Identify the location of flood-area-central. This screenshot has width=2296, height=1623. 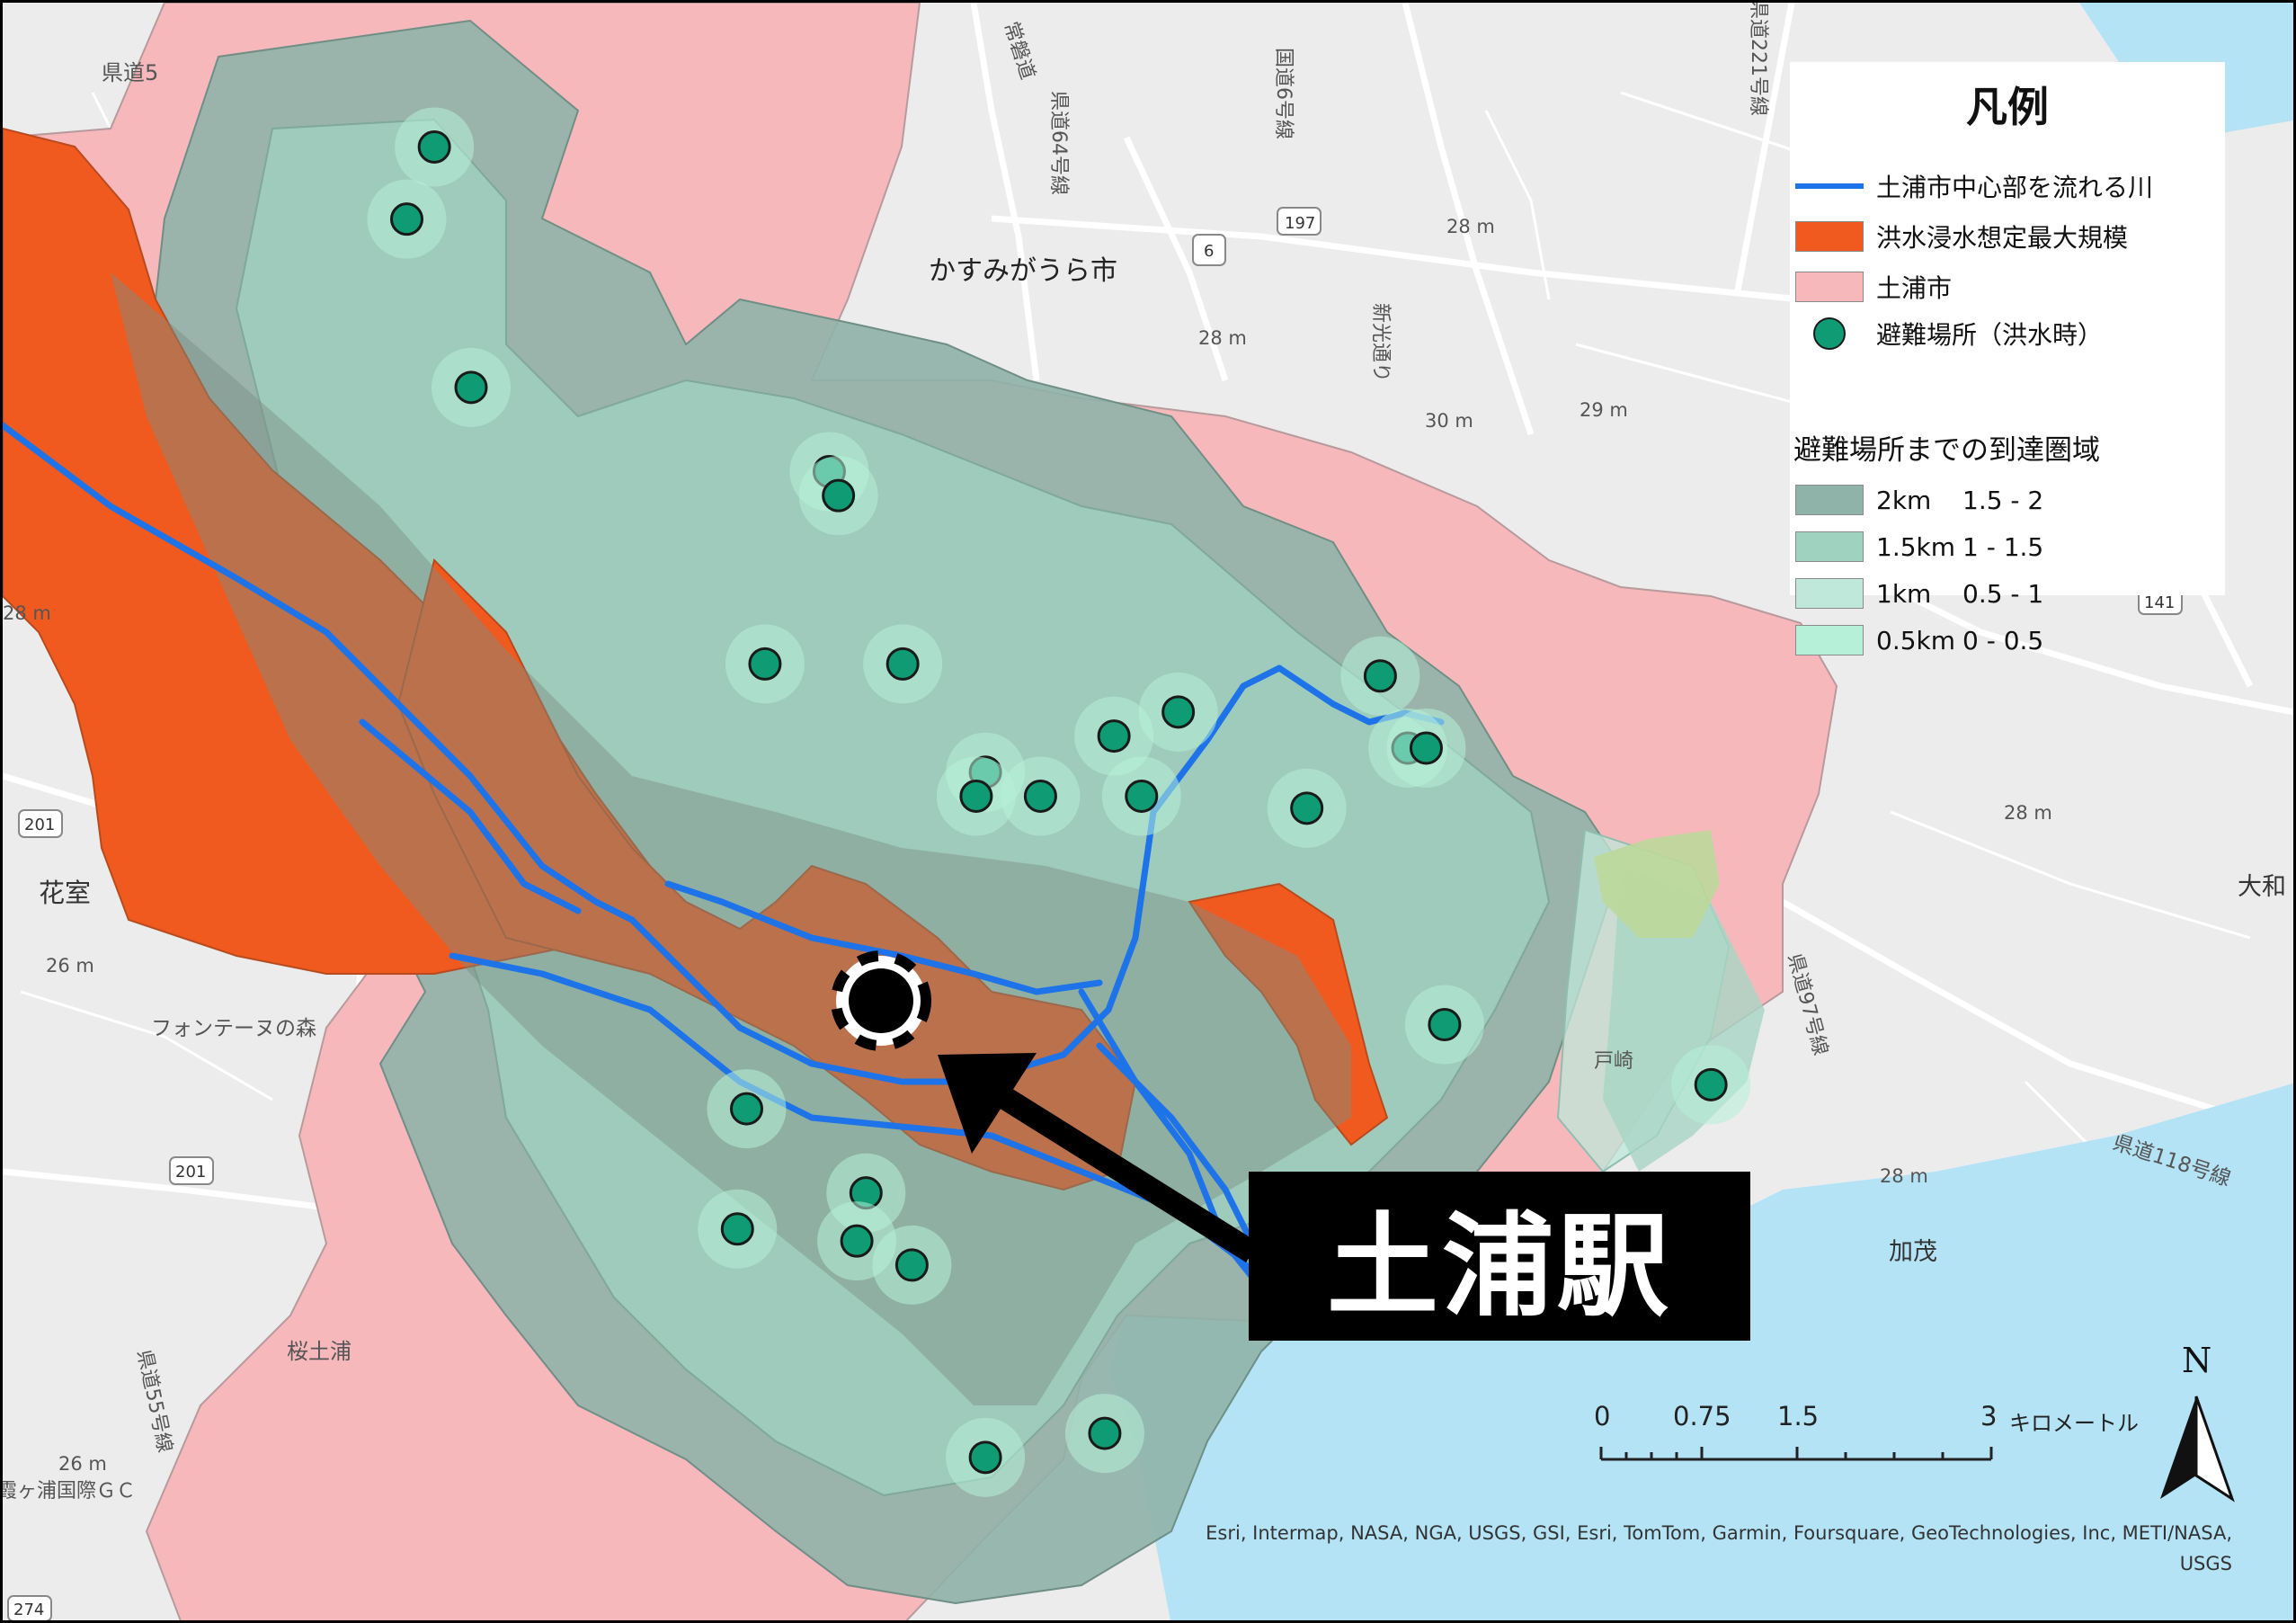
(766, 874).